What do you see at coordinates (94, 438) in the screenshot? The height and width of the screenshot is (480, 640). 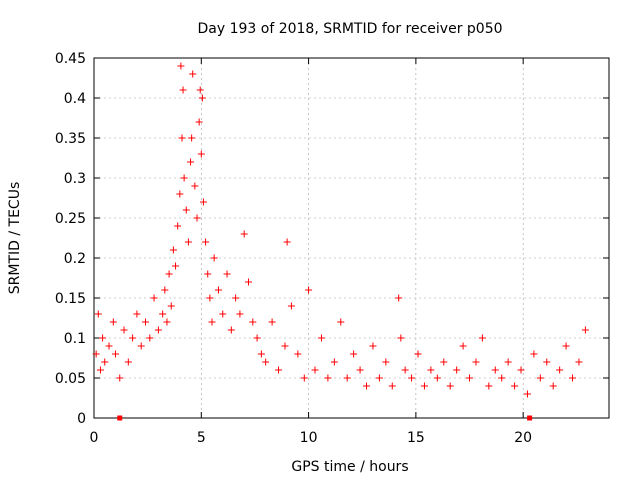 I see `x-tick-label: 0` at bounding box center [94, 438].